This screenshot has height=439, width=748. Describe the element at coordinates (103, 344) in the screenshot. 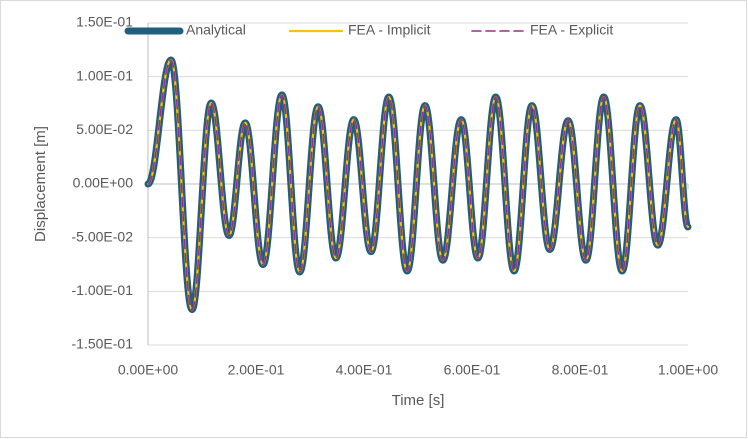

I see `y-tick-label: -1.50E-01` at that location.